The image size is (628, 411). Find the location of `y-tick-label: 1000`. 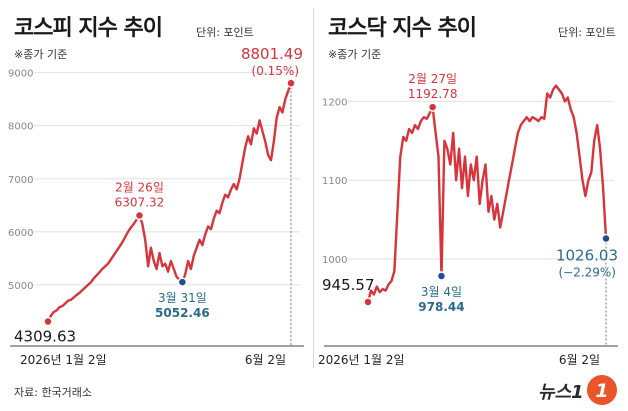

y-tick-label: 1000 is located at coordinates (334, 260).